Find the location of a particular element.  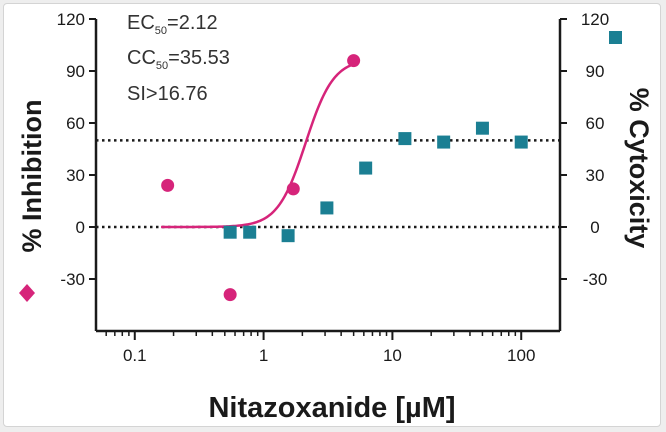

cc50-subscript: 50 is located at coordinates (162, 66).